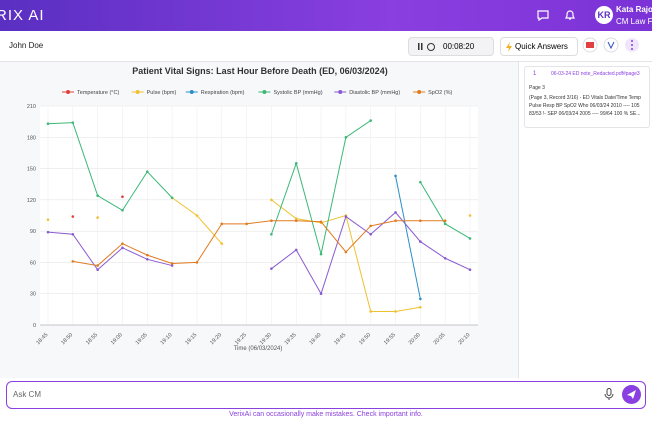  I want to click on send-button, so click(631, 394).